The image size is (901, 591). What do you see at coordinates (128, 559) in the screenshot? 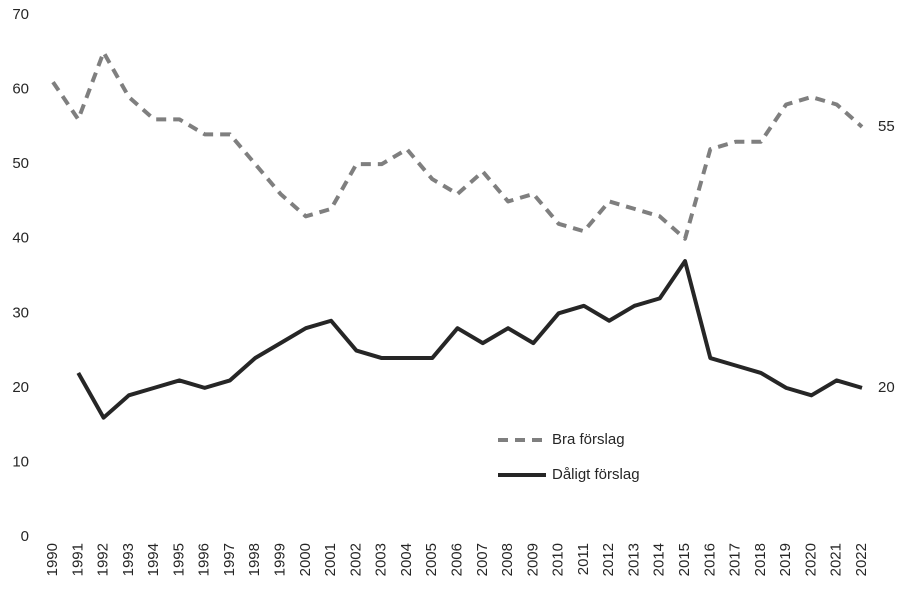
I see `x-tick-label: 1993` at bounding box center [128, 559].